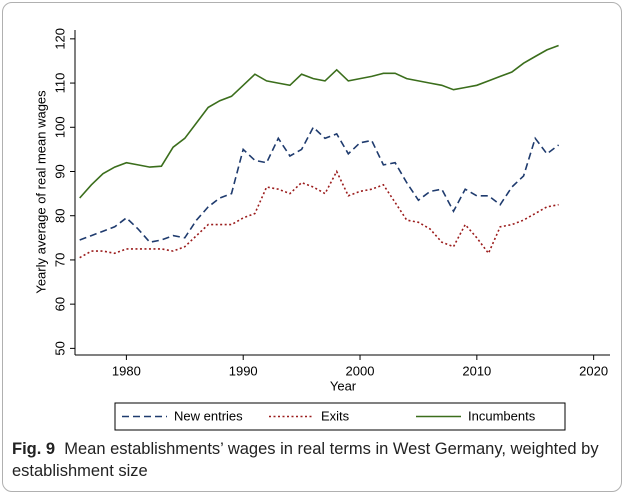 This screenshot has width=627, height=497. Describe the element at coordinates (59, 39) in the screenshot. I see `y-tick-label: 120` at that location.